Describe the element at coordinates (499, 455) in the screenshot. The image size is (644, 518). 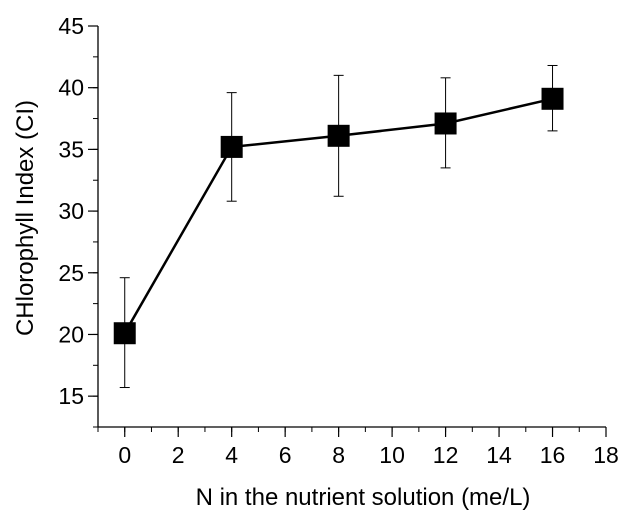
I see `x-tick-label: 14` at that location.